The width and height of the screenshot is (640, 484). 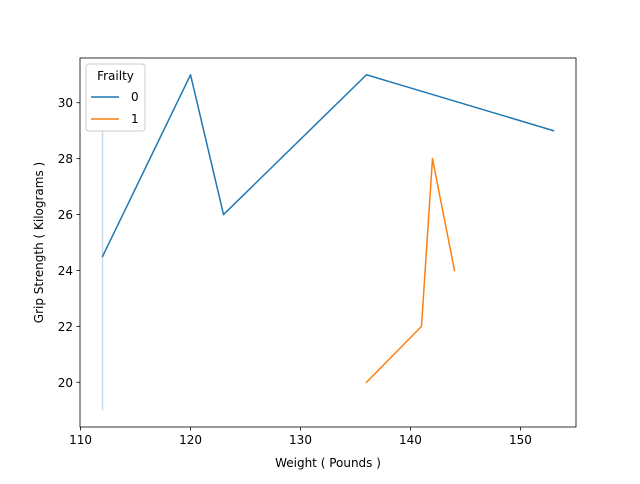 I want to click on legend: Frailty 0 1, so click(x=115, y=97).